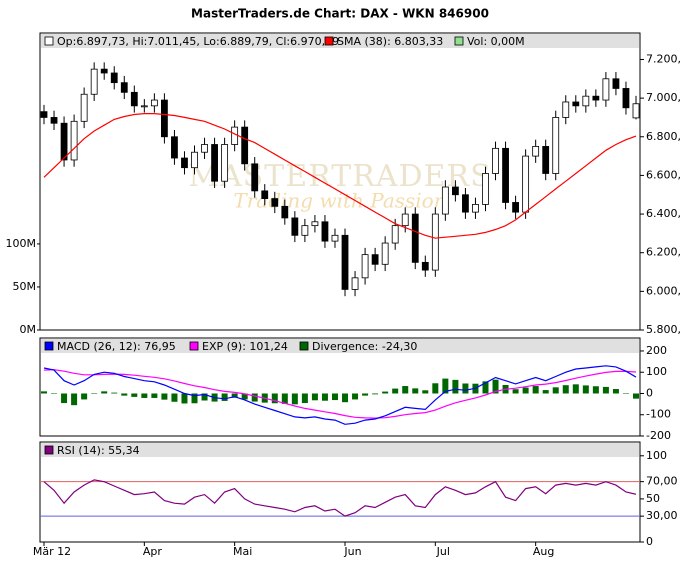 This screenshot has height=578, width=680. Describe the element at coordinates (52, 551) in the screenshot. I see `x-tick-label: Mär 12` at that location.